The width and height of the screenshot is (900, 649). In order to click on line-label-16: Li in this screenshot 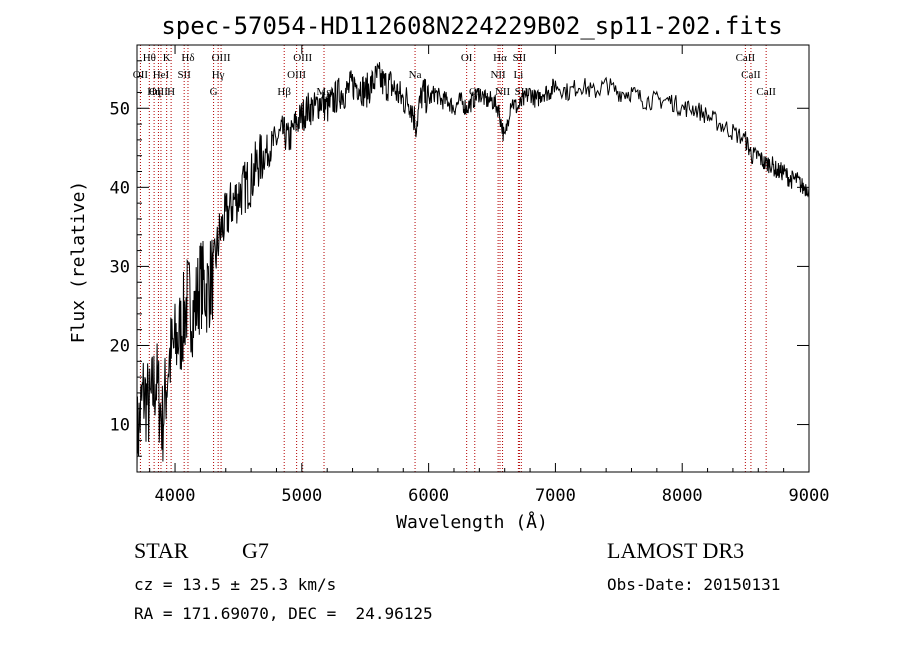, I will do `click(519, 75)`.